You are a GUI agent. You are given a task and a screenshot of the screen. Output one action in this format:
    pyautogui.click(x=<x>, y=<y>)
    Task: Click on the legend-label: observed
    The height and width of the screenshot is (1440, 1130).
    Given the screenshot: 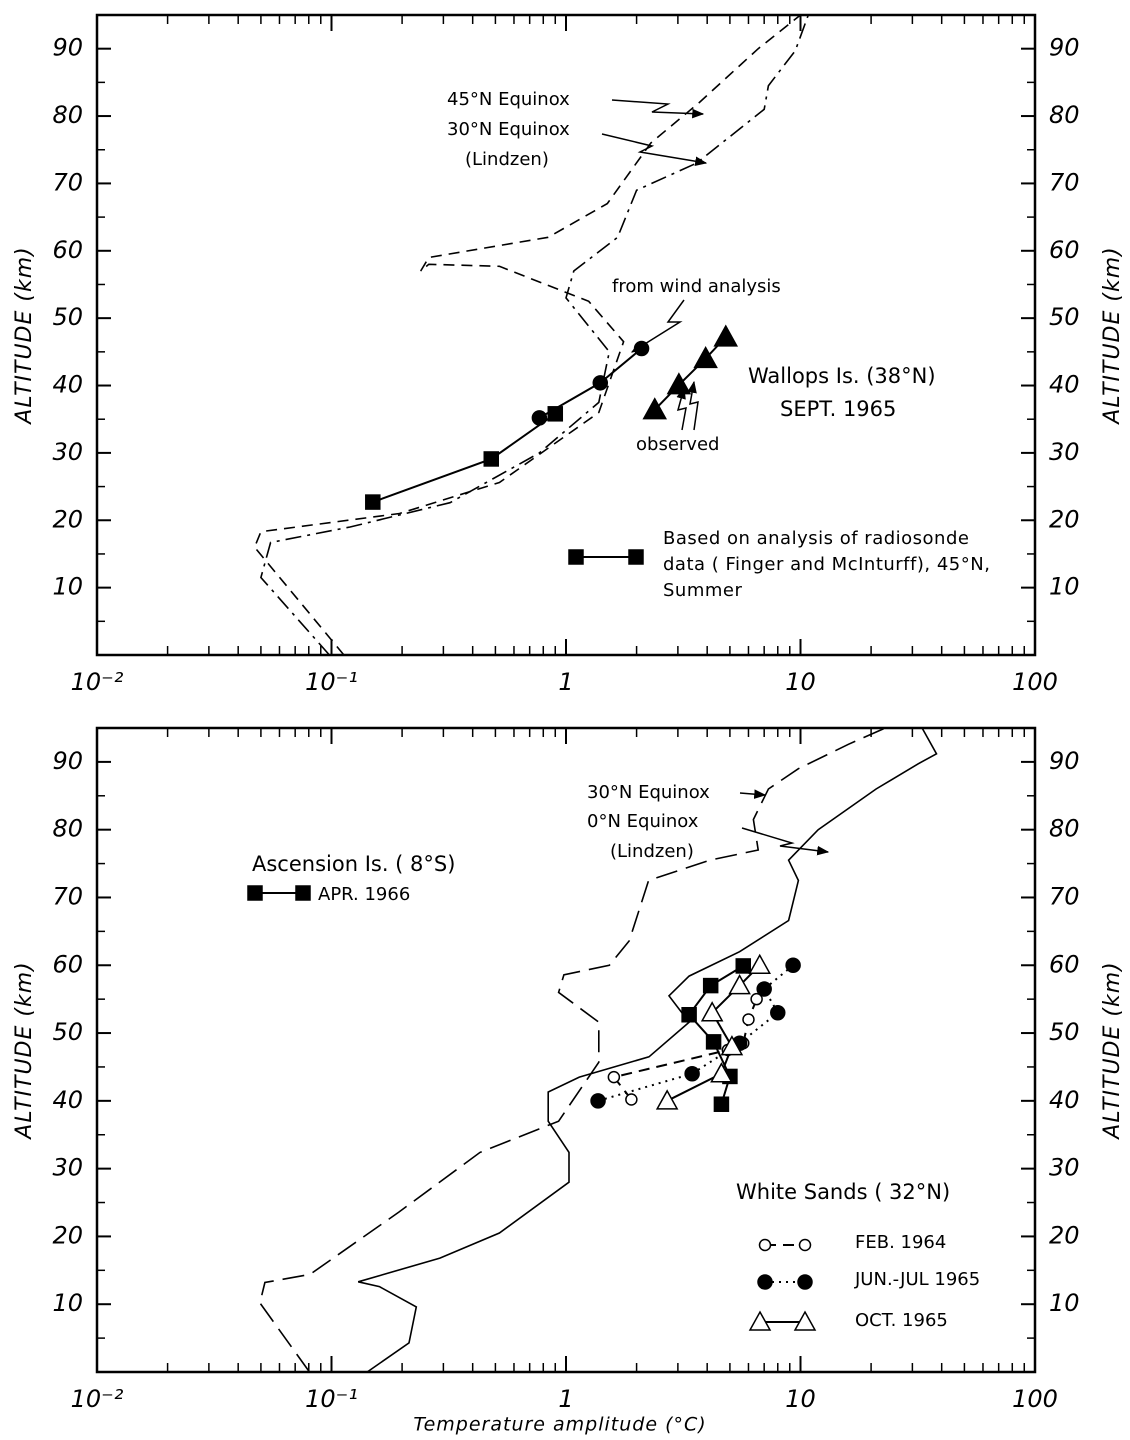 What is the action you would take?
    pyautogui.click(x=677, y=444)
    